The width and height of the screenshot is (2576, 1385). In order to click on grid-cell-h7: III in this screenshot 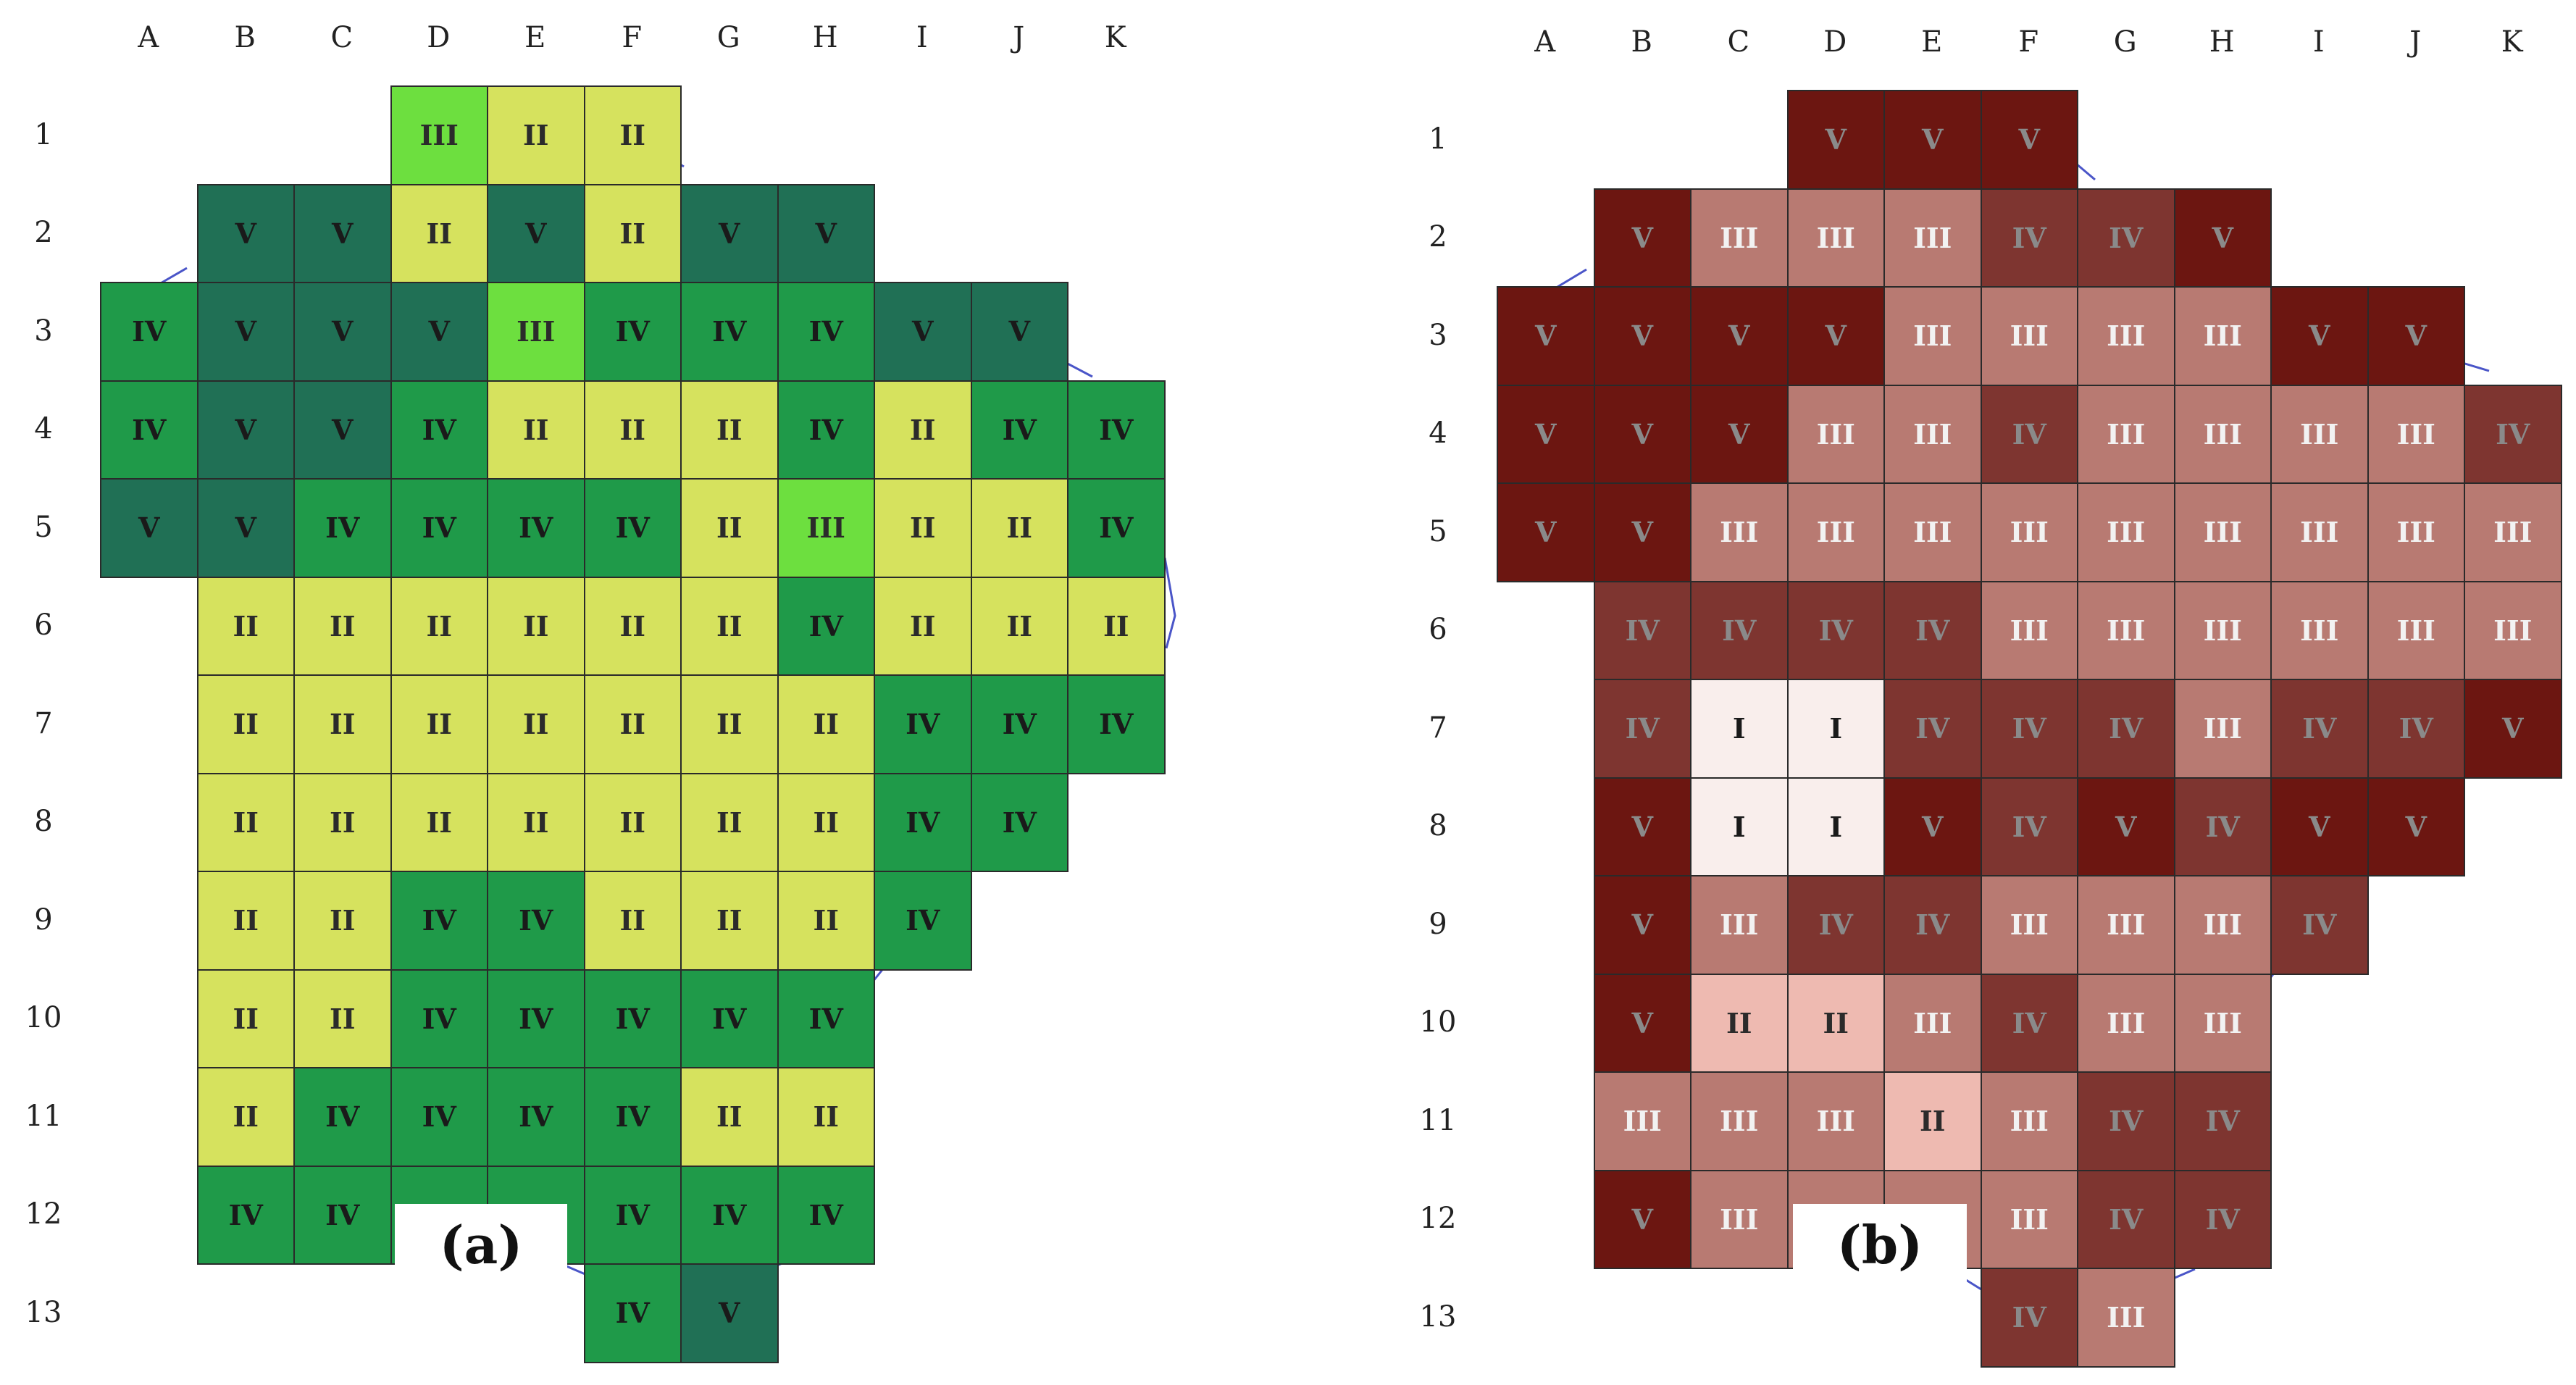, I will do `click(2222, 729)`.